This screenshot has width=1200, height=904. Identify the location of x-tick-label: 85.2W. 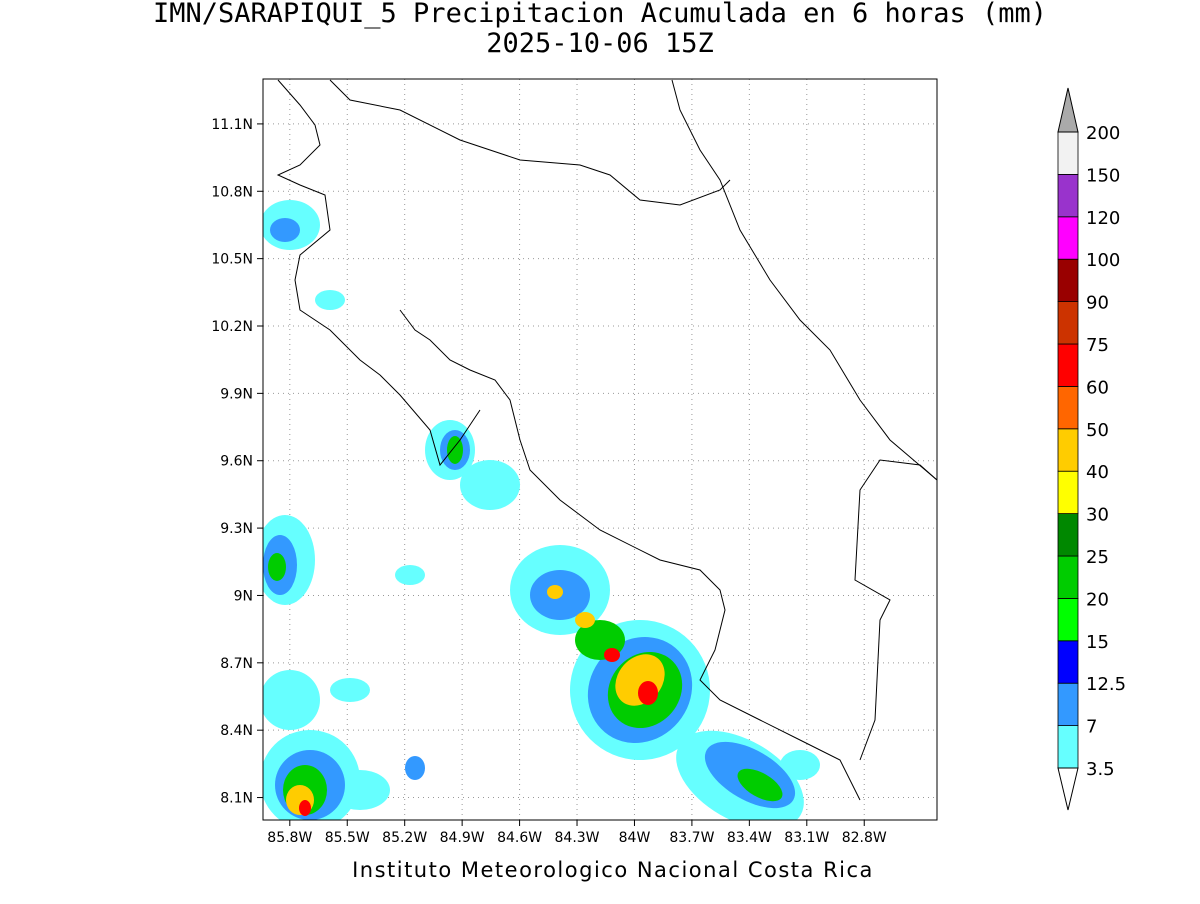
(404, 838).